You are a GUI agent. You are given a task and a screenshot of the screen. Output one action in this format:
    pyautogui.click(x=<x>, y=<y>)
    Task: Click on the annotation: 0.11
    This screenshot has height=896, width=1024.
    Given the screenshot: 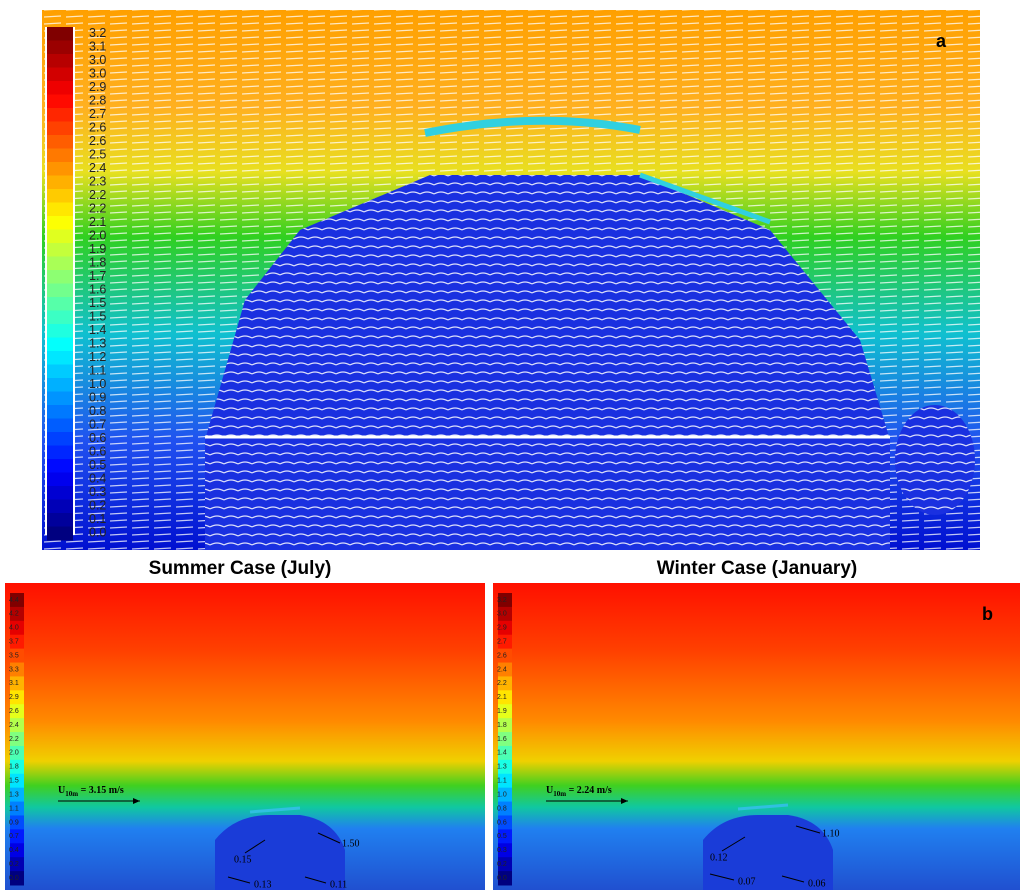 What is the action you would take?
    pyautogui.click(x=338, y=884)
    